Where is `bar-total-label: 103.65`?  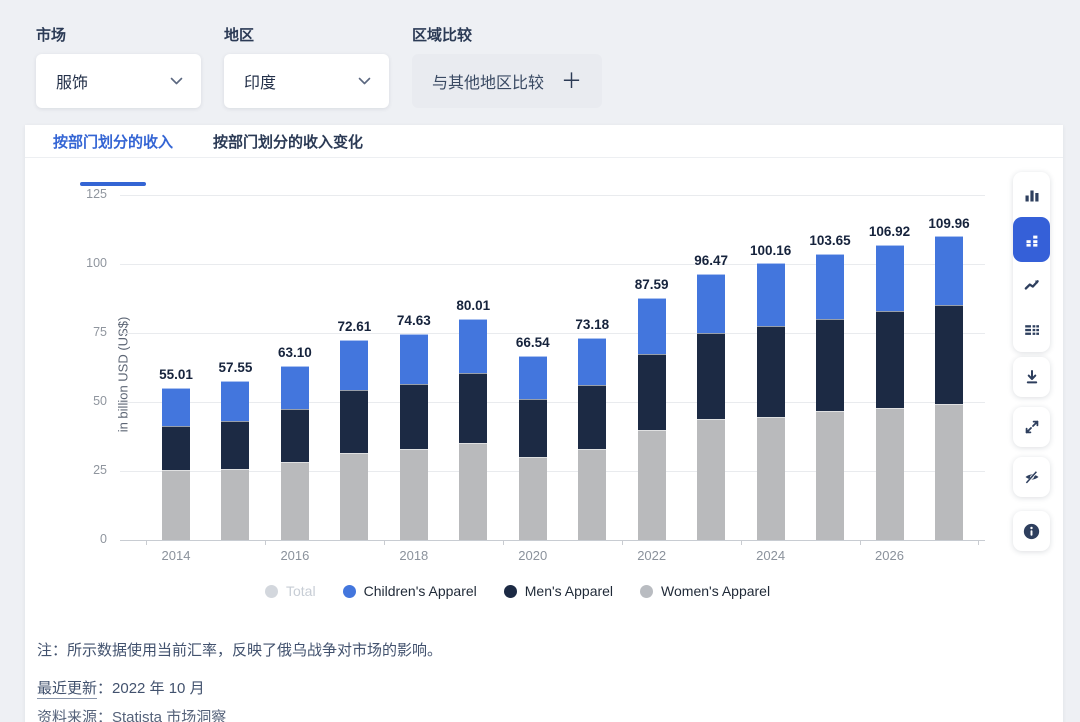
bar-total-label: 103.65 is located at coordinates (830, 240).